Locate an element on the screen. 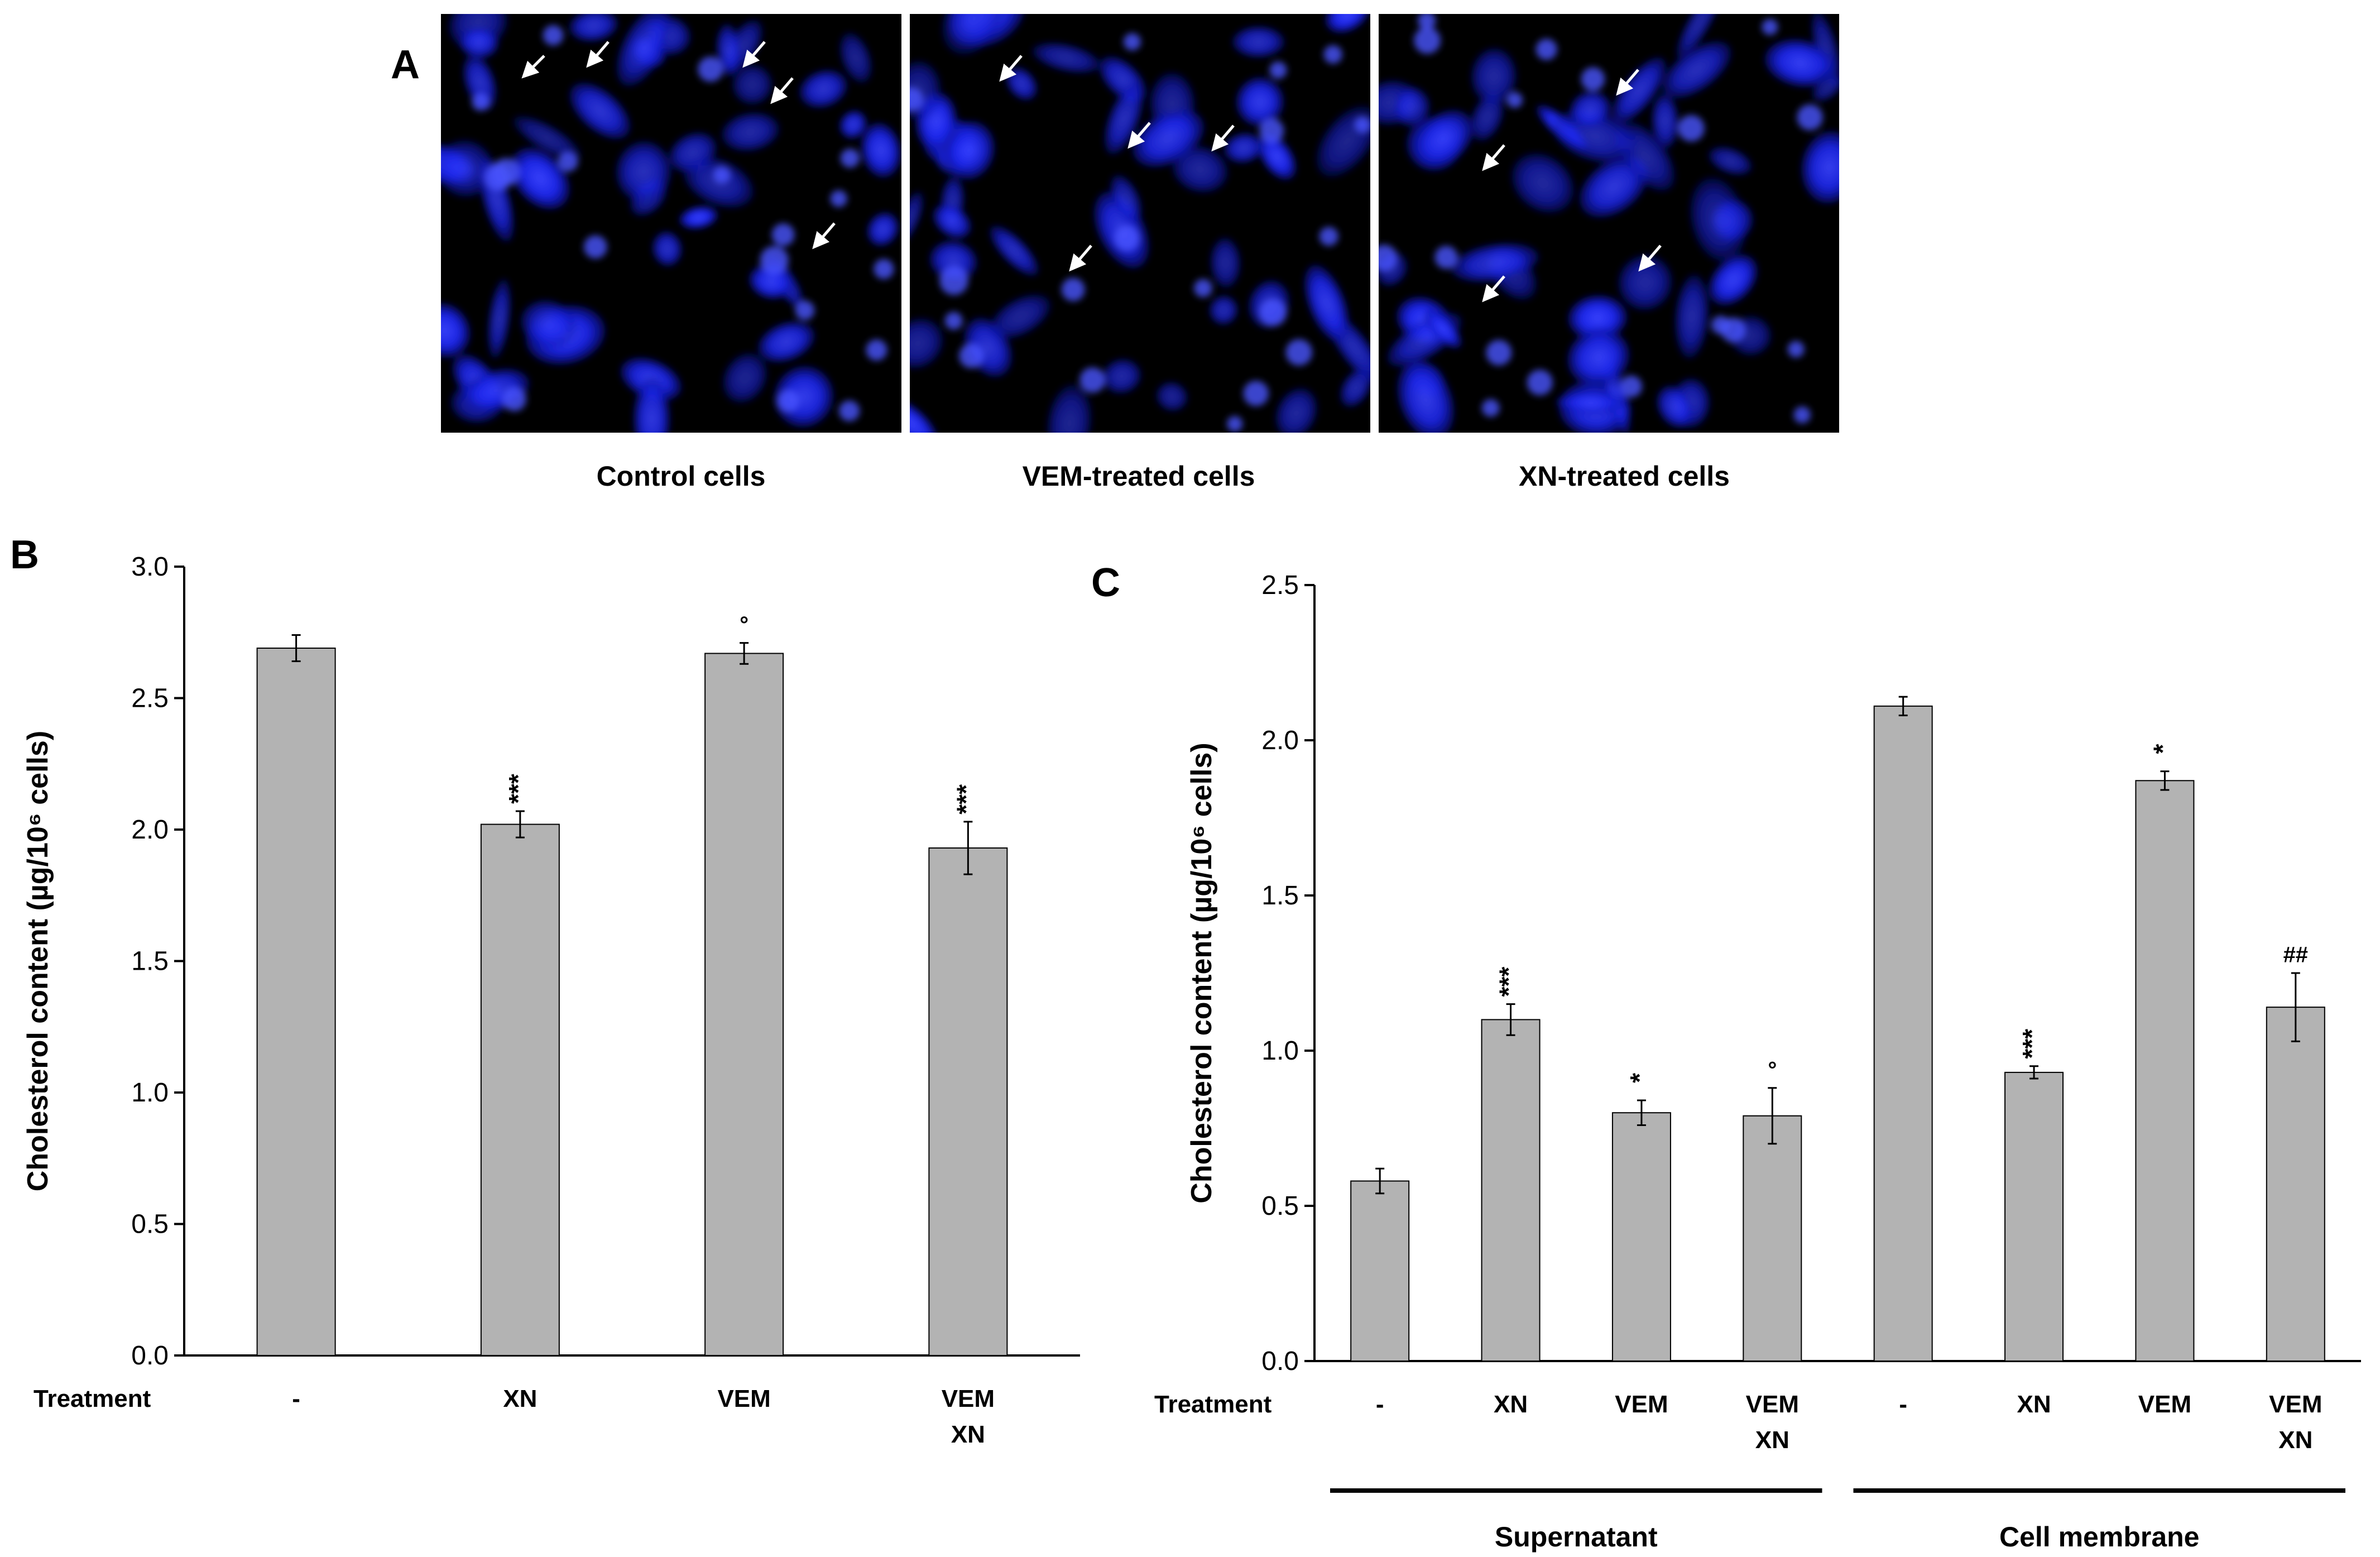  caption-control-cells: Control cells is located at coordinates (681, 476).